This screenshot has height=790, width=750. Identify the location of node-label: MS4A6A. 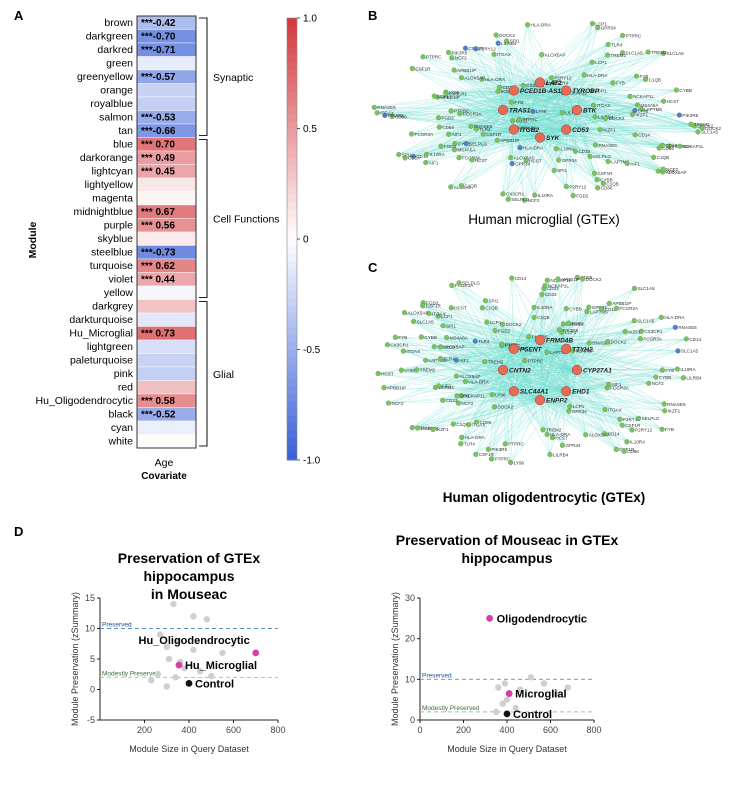
(466, 149).